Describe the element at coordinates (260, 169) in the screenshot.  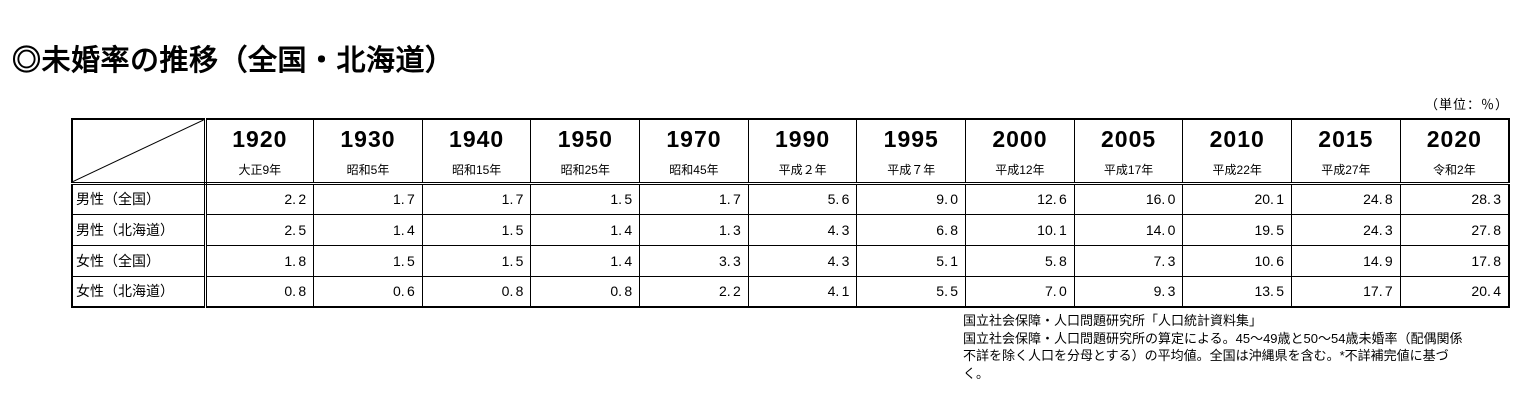
I see `era-label: 大正9年` at that location.